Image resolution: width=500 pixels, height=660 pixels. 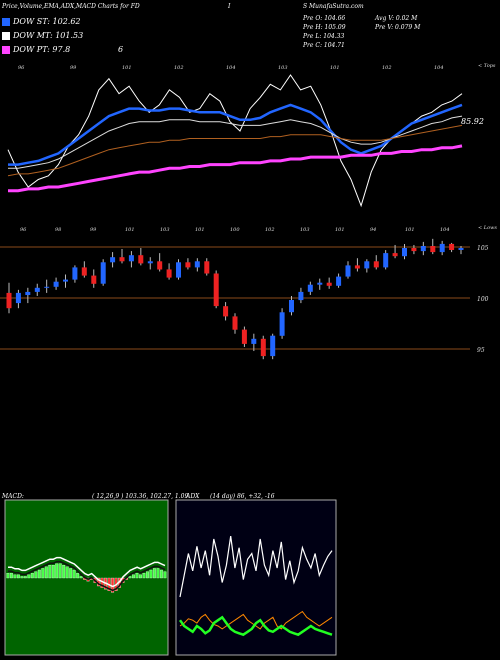 I want to click on macd-line-macd, so click(x=87, y=572).